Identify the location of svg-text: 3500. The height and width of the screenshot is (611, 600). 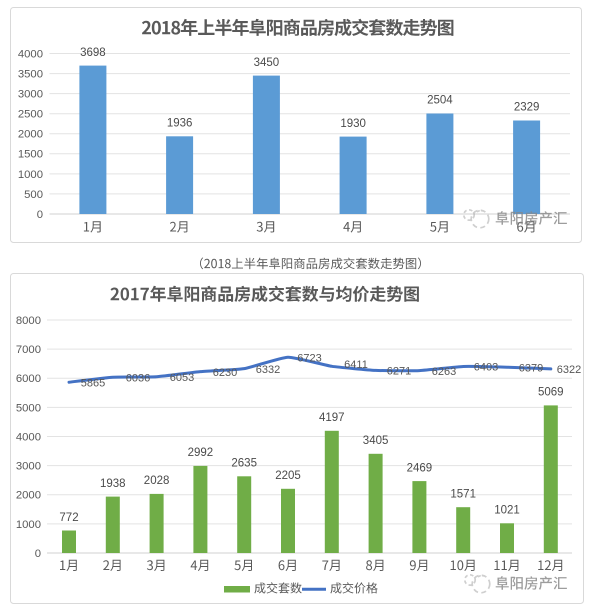
(30, 74).